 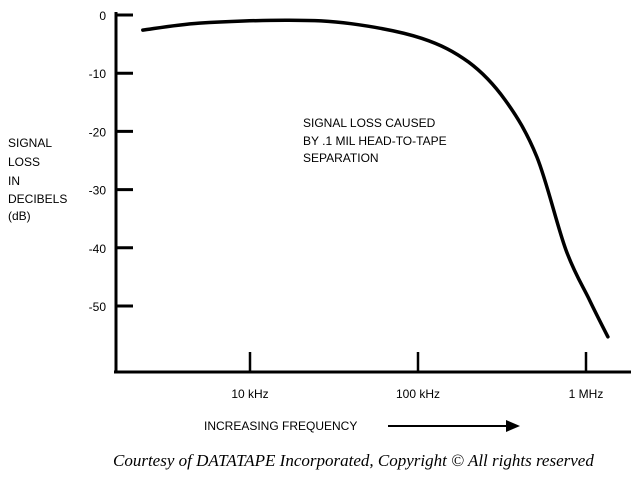 I want to click on y-tick-label: 0, so click(x=102, y=16).